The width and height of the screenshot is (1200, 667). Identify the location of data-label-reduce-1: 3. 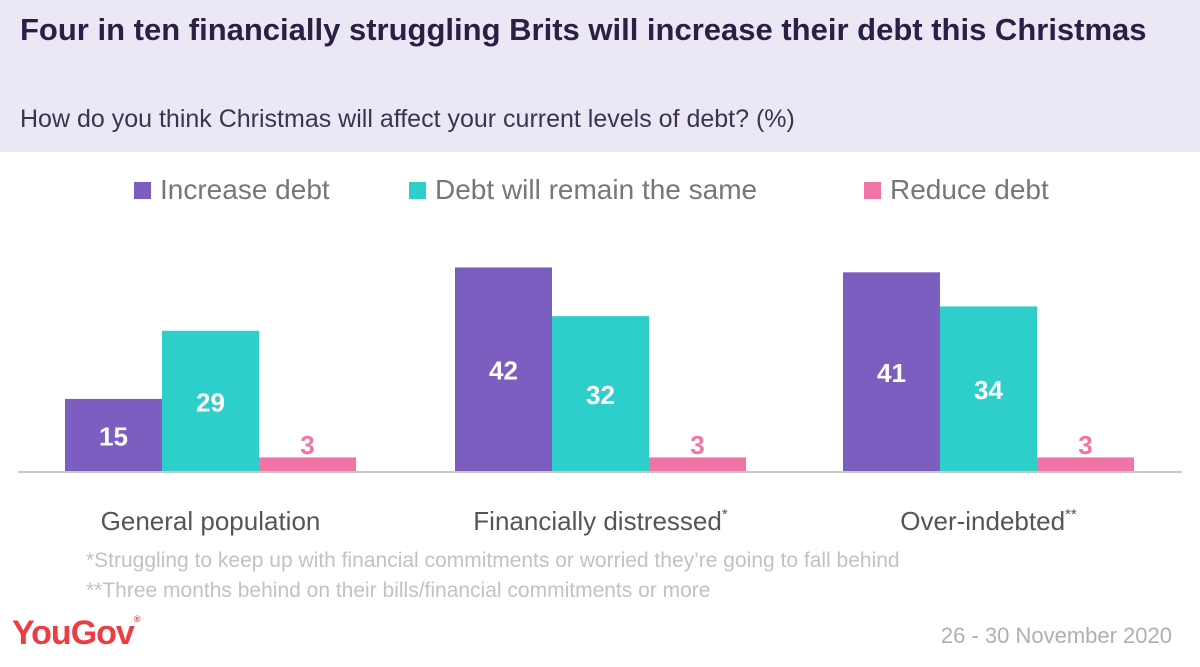
(697, 445).